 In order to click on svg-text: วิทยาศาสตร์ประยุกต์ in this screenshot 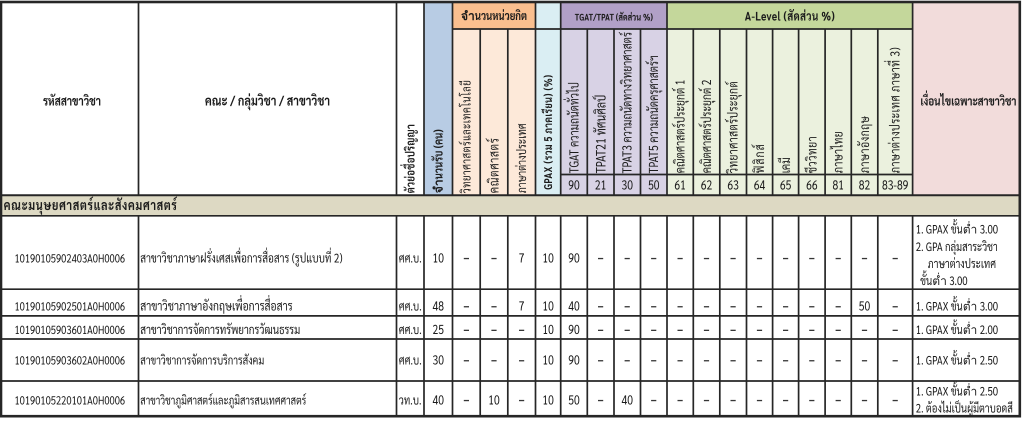, I will do `click(734, 127)`.